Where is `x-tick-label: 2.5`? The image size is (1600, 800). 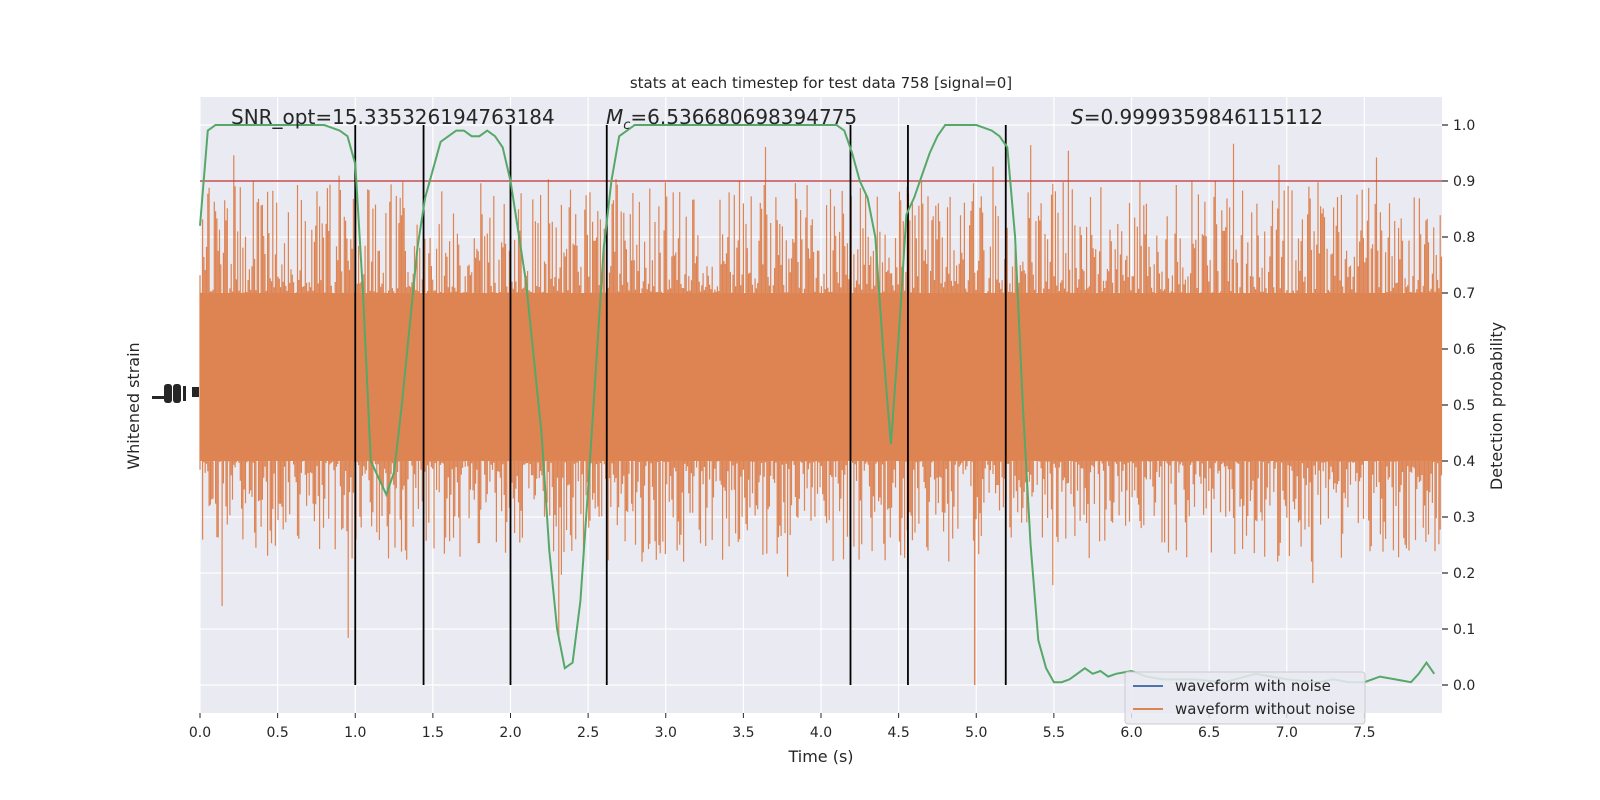 x-tick-label: 2.5 is located at coordinates (588, 733).